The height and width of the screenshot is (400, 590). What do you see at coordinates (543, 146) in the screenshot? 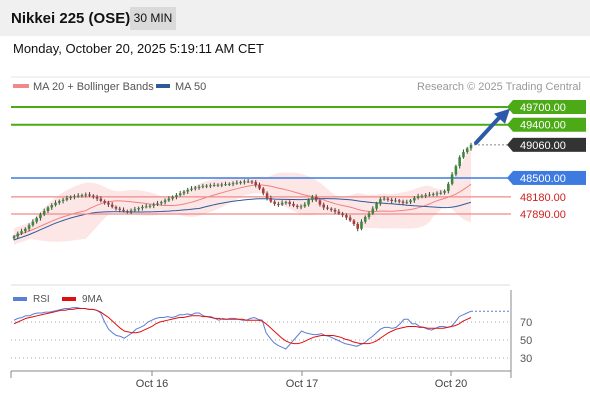
I see `level-label-49060.00: 49060.00` at bounding box center [543, 146].